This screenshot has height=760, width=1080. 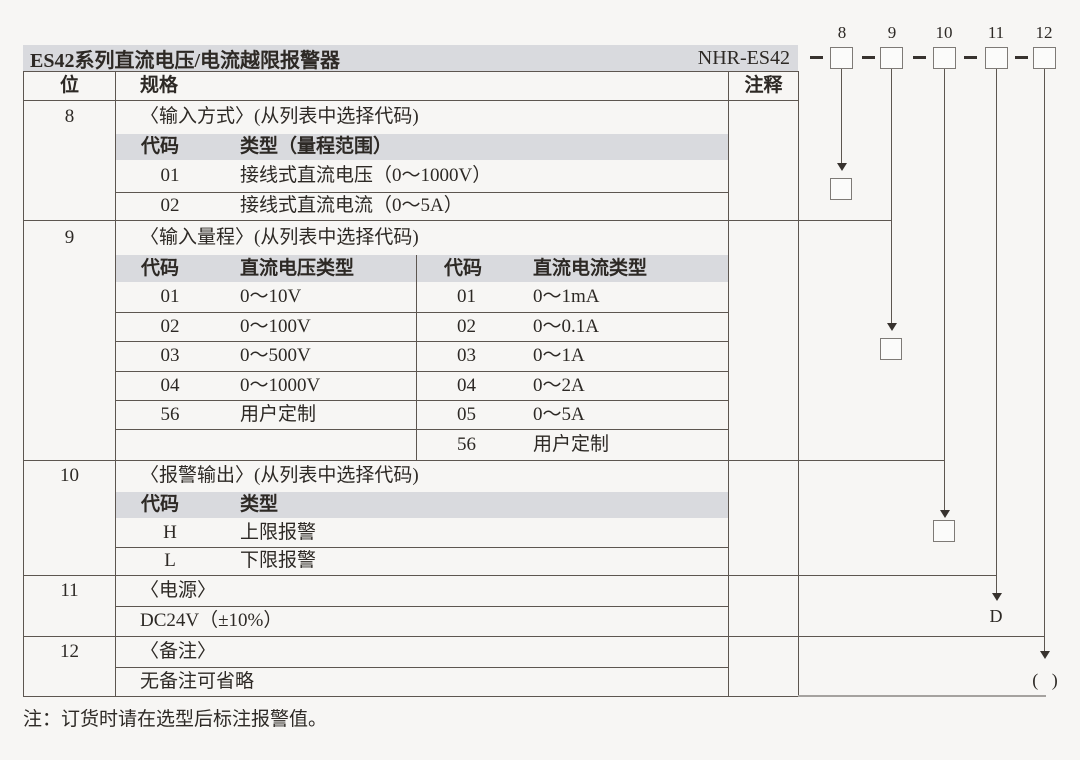 I want to click on row11-spec: 〈电源〉, so click(x=178, y=590).